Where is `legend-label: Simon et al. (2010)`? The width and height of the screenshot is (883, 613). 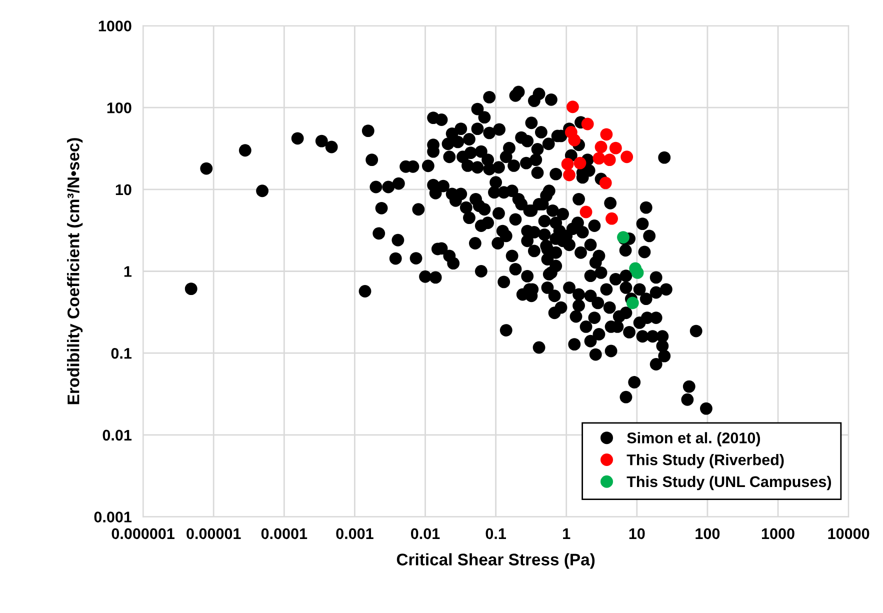
legend-label: Simon et al. (2010) is located at coordinates (693, 439).